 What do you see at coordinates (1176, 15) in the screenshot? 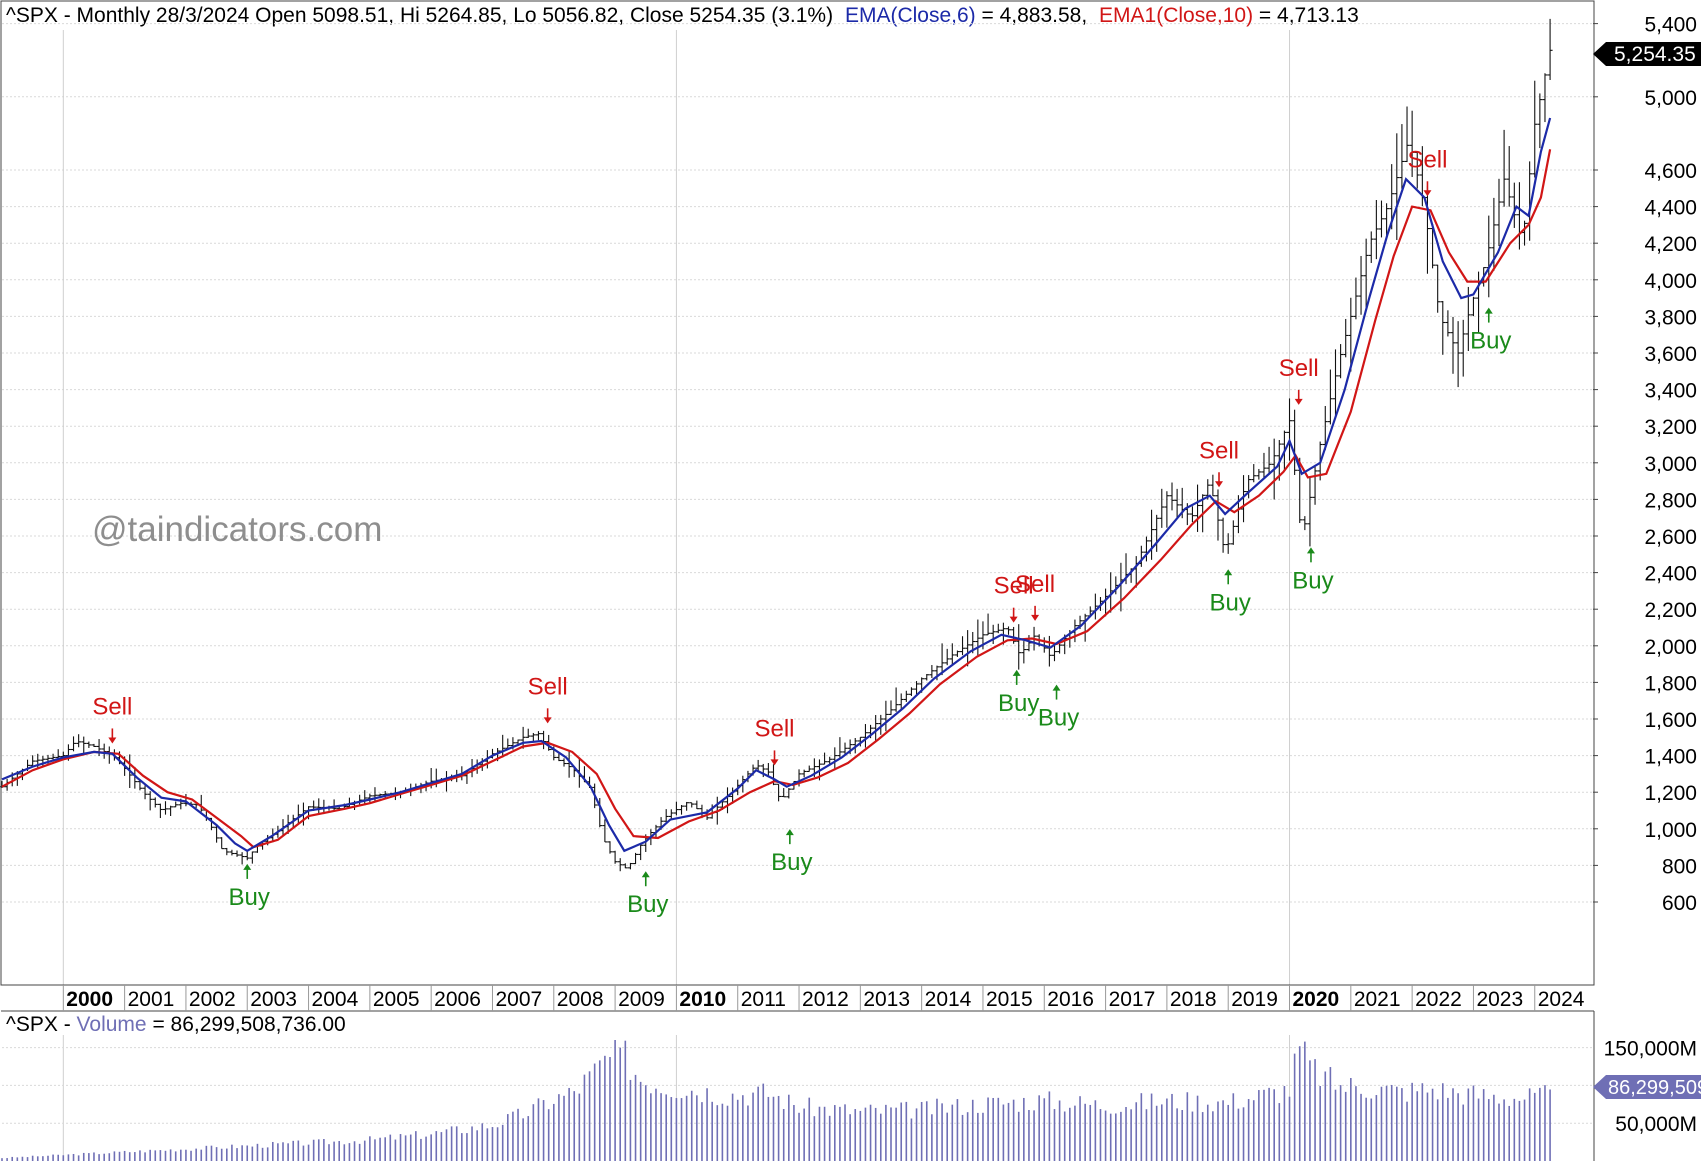
I see `header-ema-slow-label: EMA1(Close,10)` at bounding box center [1176, 15].